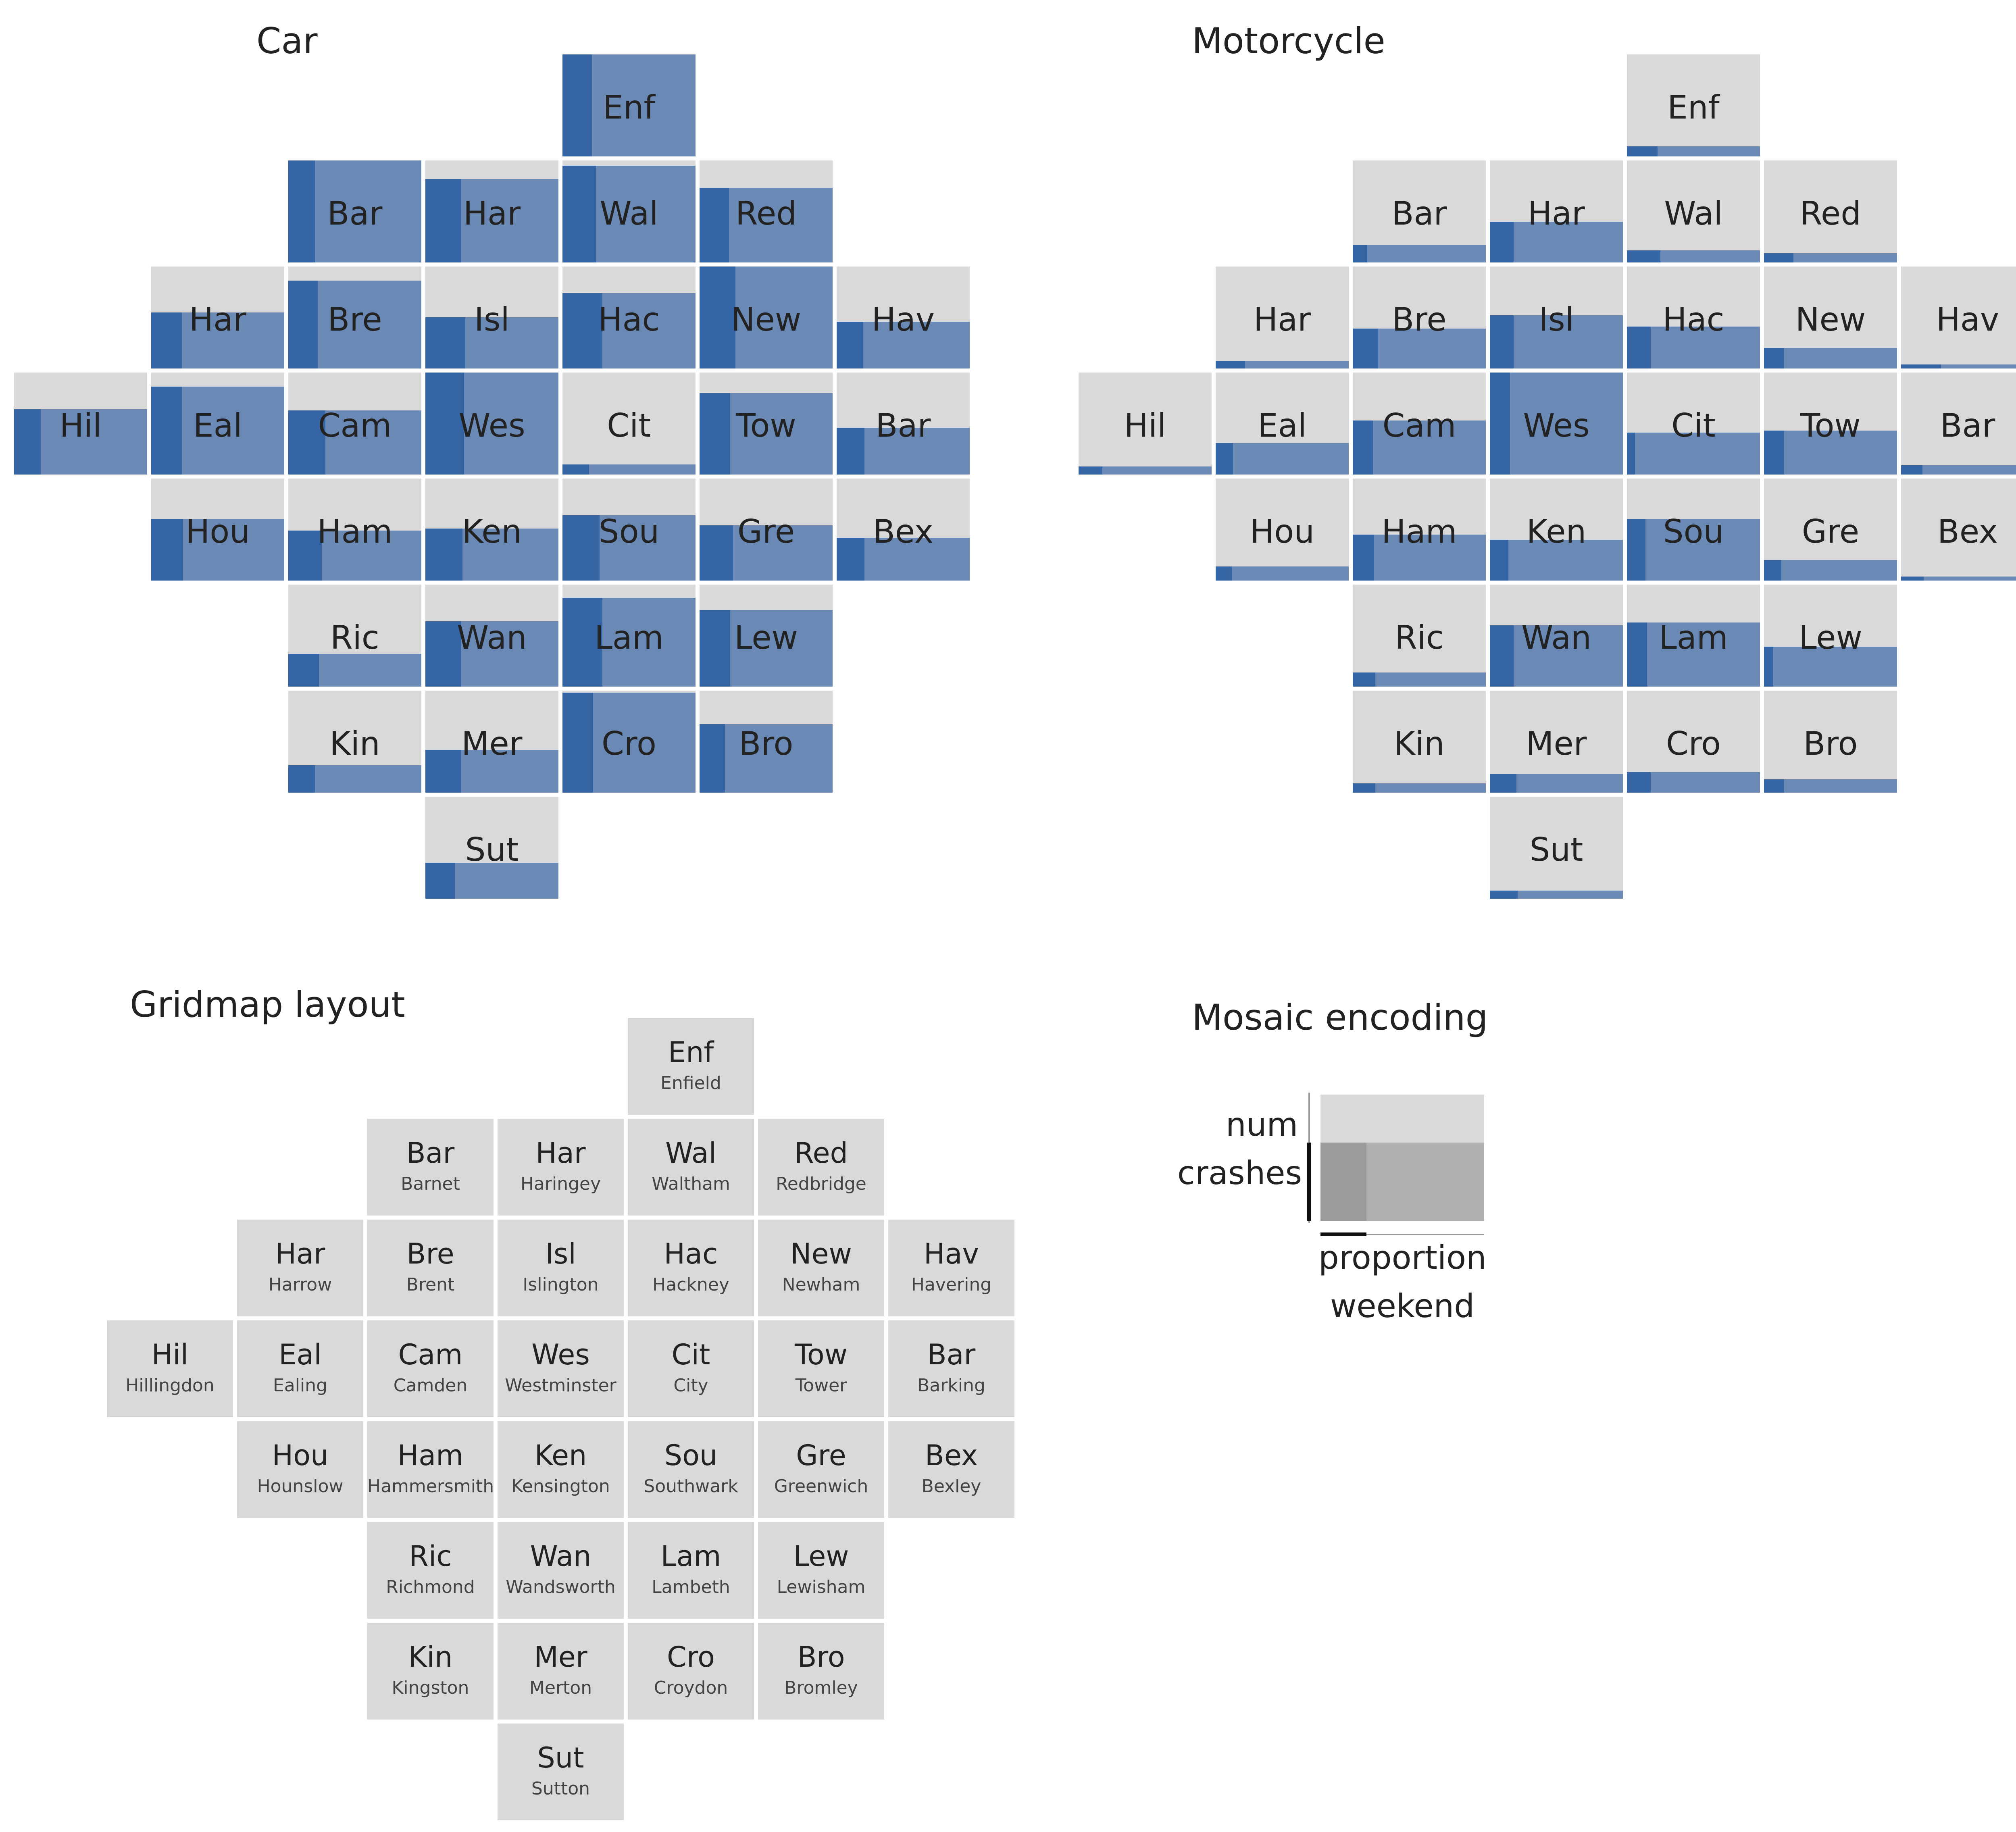 This screenshot has width=2016, height=1832. I want to click on car-tile-label: Har, so click(218, 319).